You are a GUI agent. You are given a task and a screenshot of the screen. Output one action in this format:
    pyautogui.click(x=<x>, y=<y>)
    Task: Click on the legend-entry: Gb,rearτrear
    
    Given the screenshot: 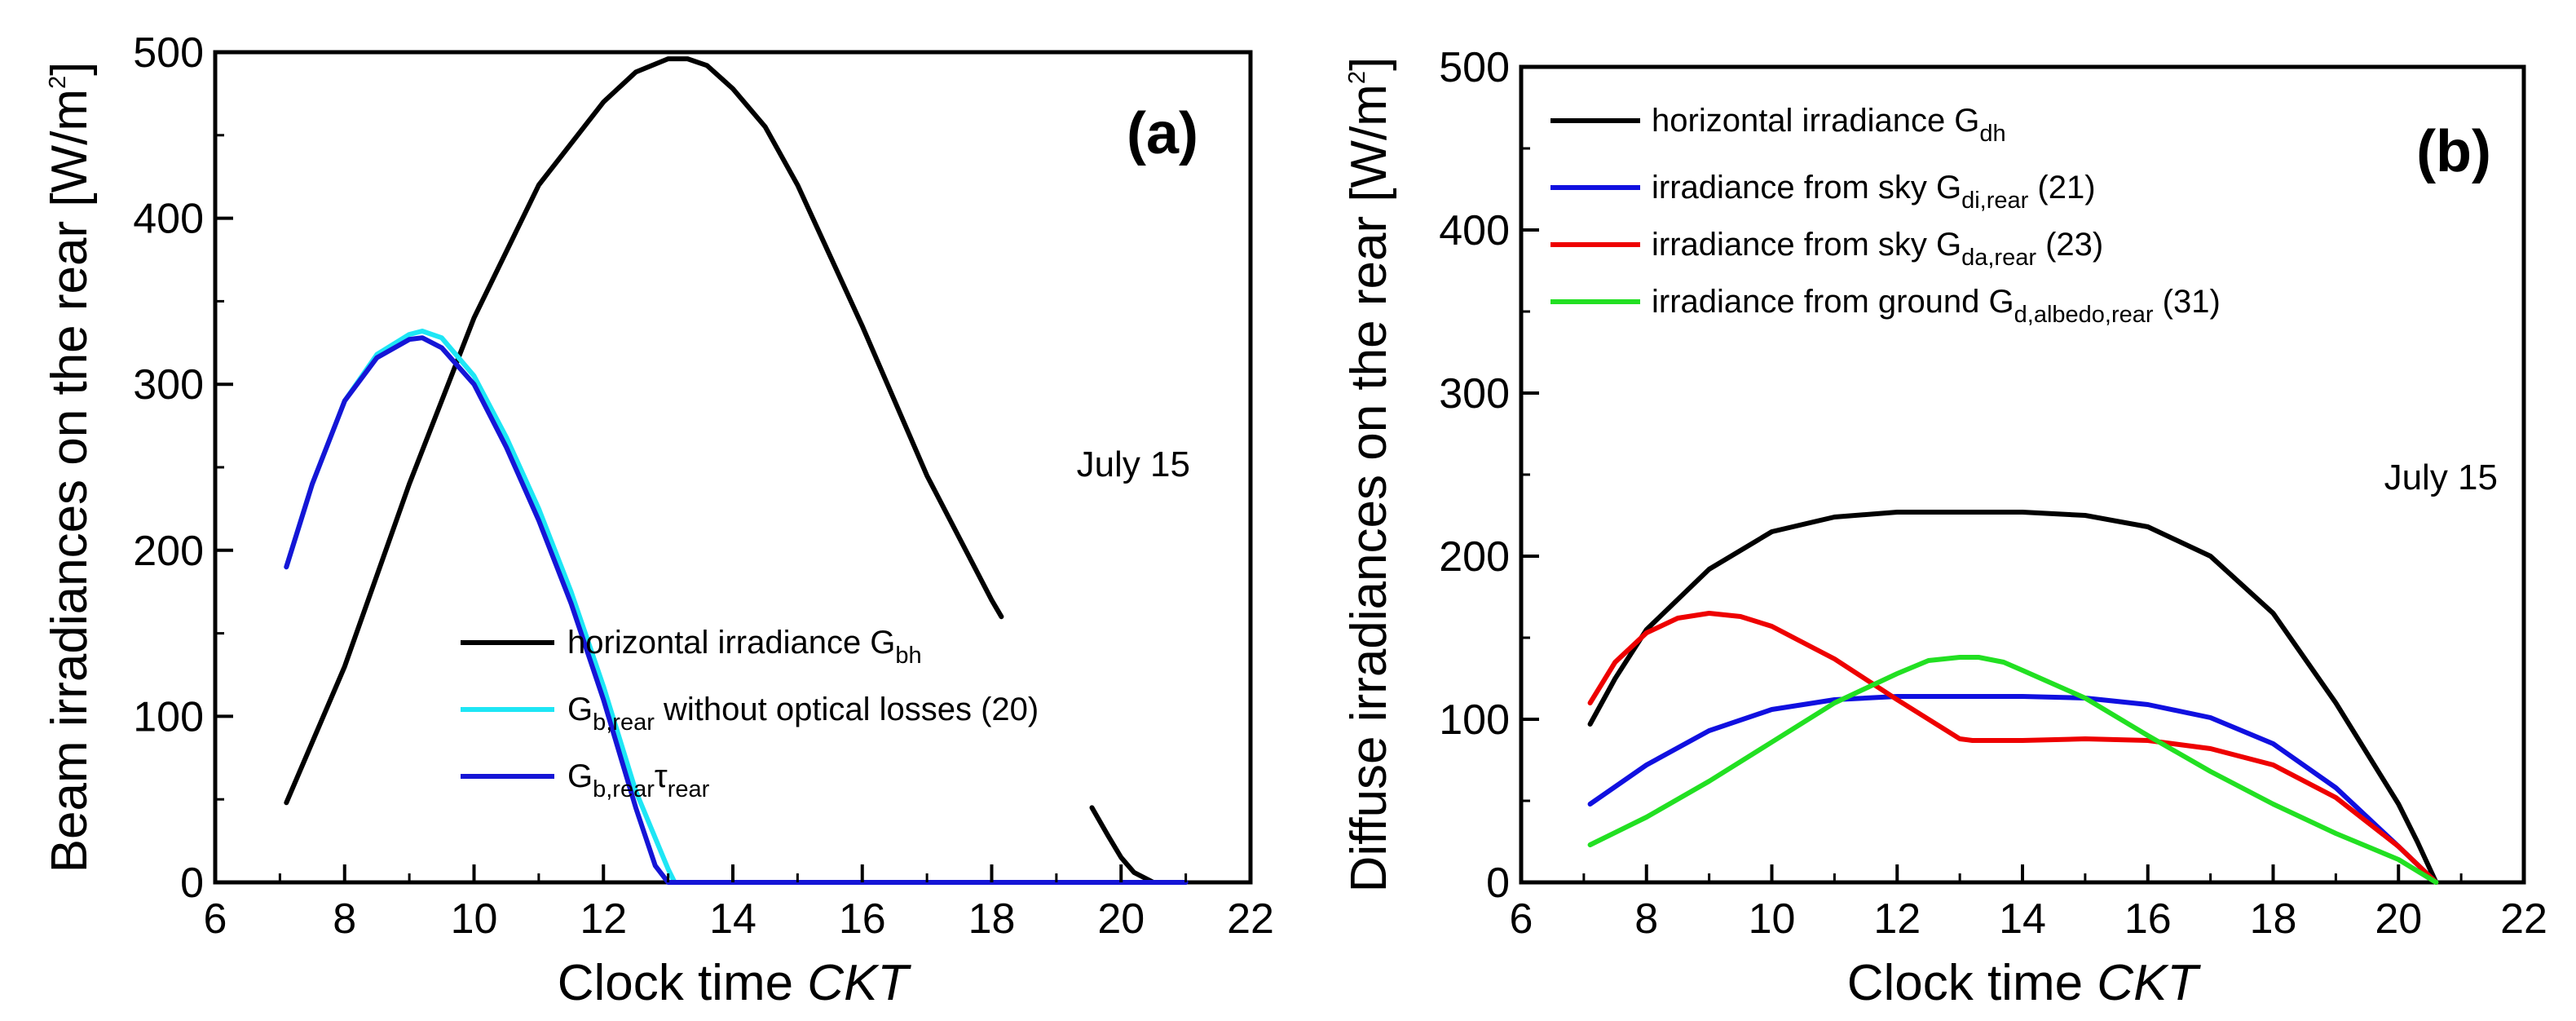 What is the action you would take?
    pyautogui.click(x=638, y=780)
    